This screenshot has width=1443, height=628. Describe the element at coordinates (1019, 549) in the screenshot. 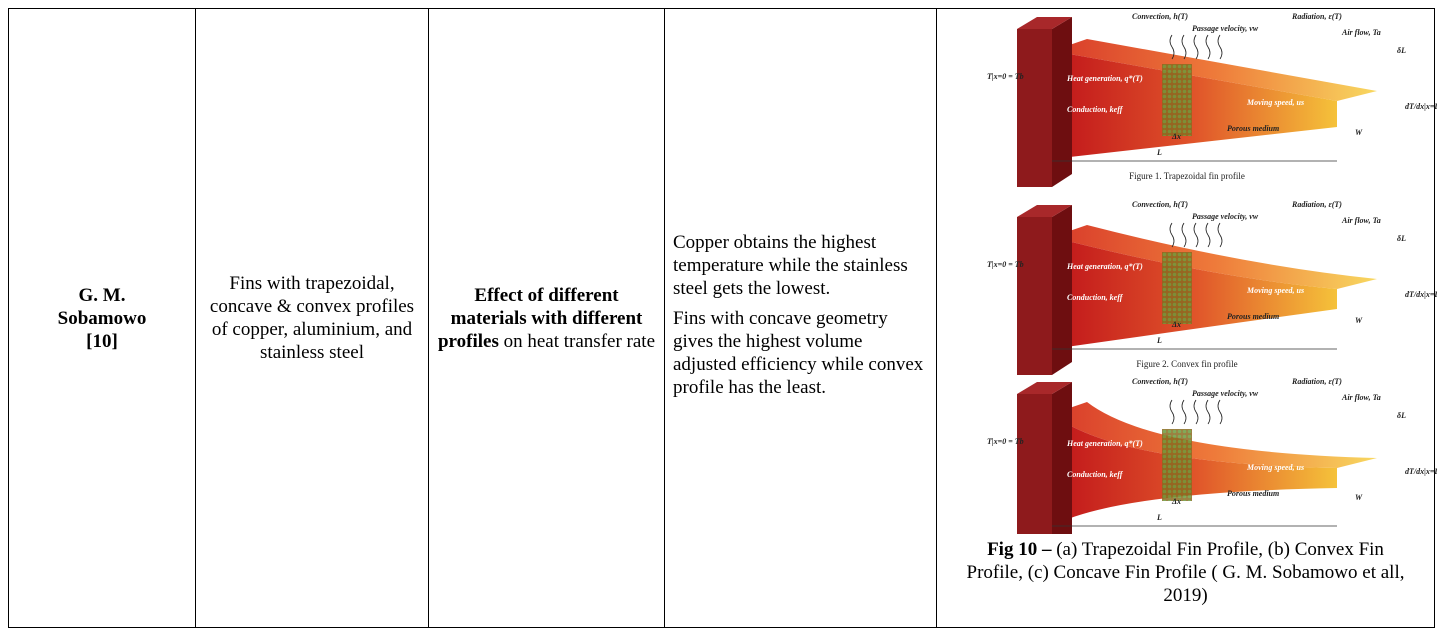

I see `caption-bold: Fig 10 –` at that location.